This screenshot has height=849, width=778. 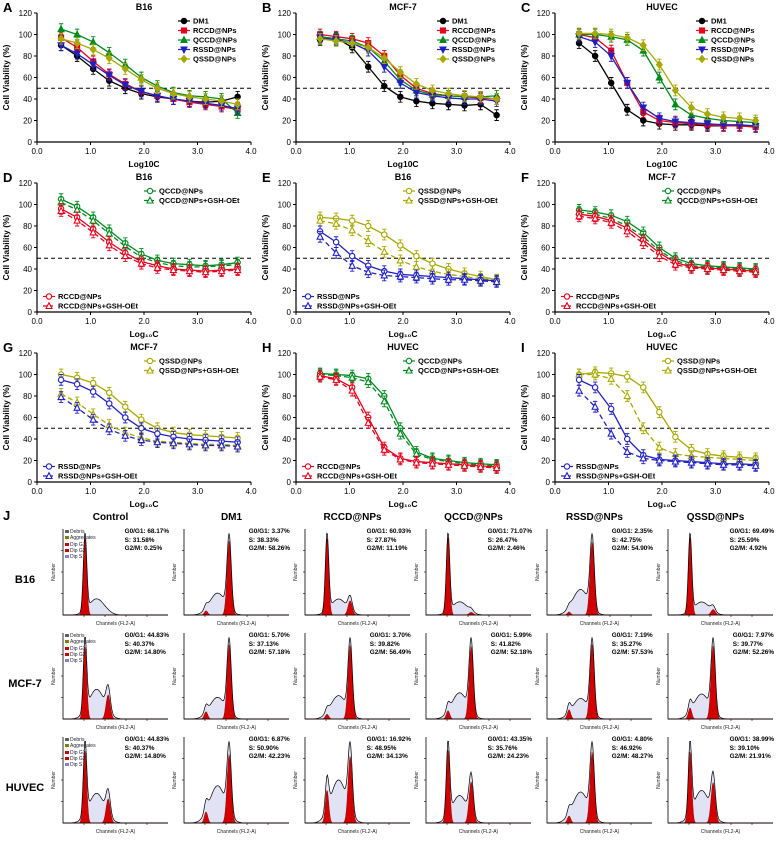 I want to click on panel-letter: B, so click(x=267, y=7).